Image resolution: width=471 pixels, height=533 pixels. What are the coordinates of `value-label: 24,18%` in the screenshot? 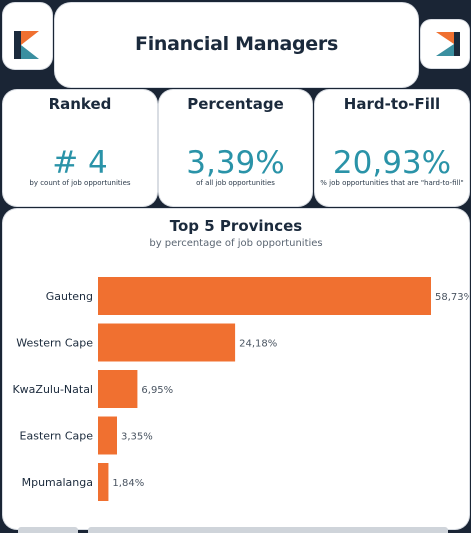 It's located at (258, 344).